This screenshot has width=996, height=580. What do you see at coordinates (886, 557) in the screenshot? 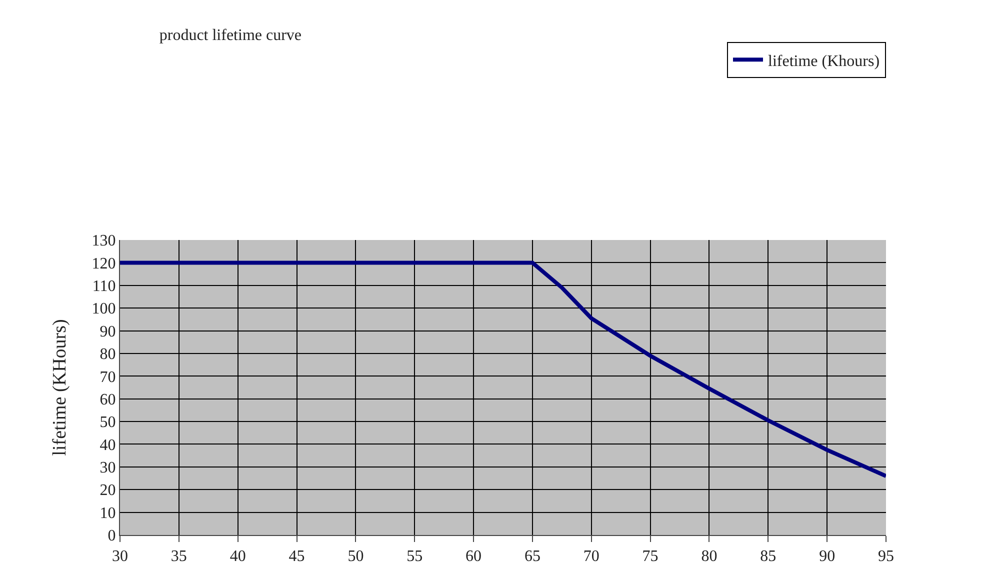
I see `x-tick-label: 95` at bounding box center [886, 557].